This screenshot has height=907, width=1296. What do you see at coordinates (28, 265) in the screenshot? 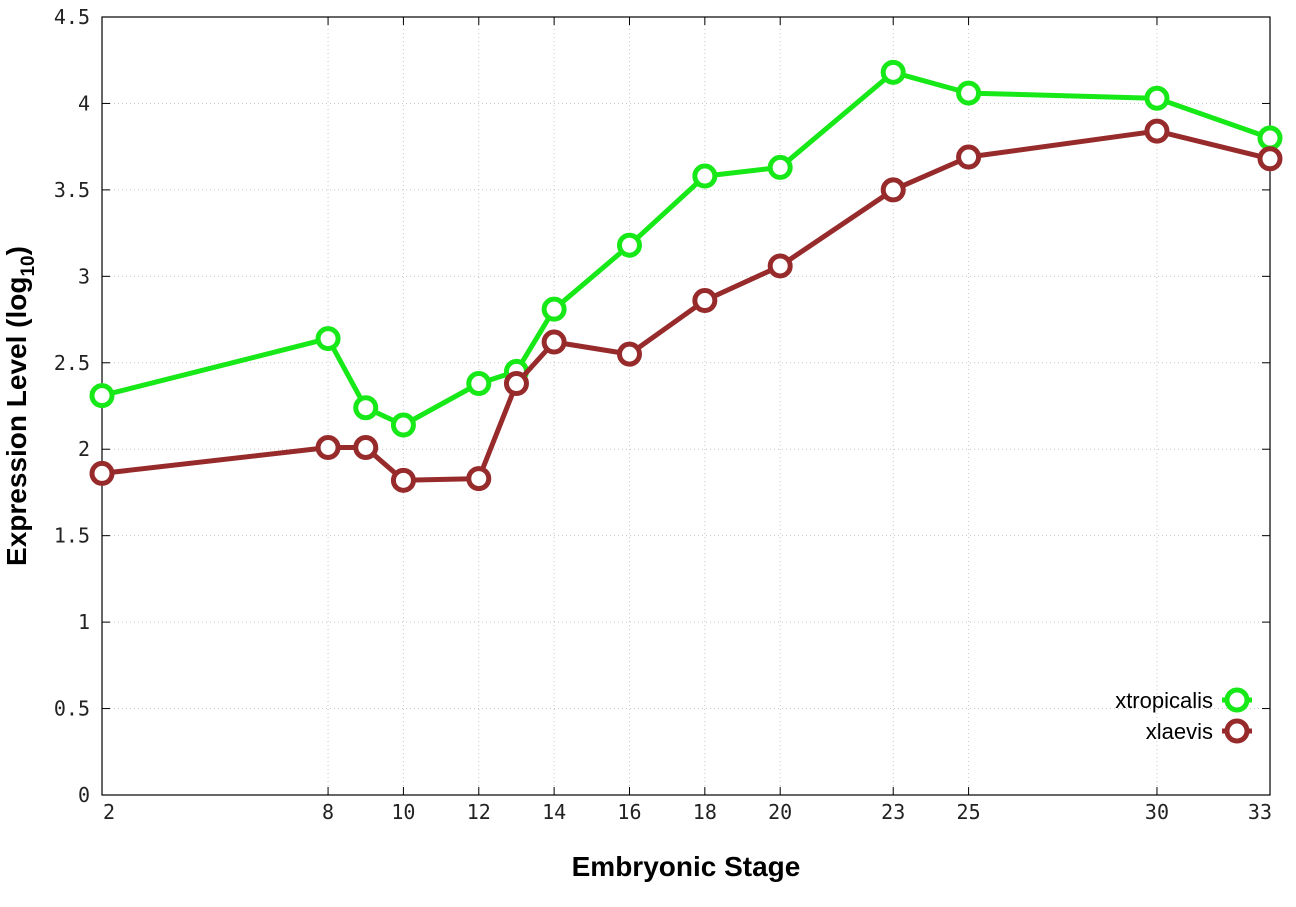
I see `y-axis-title-subscript: 10` at bounding box center [28, 265].